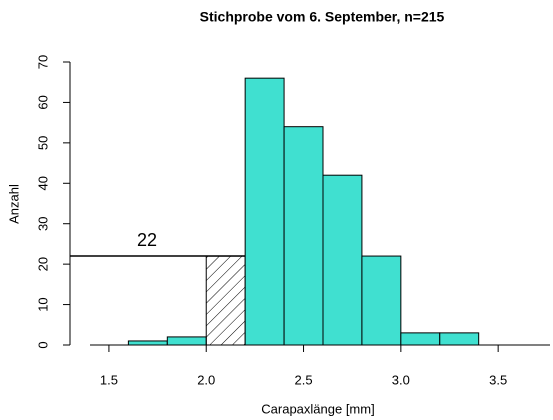 Image resolution: width=553 pixels, height=420 pixels. What do you see at coordinates (42, 264) in the screenshot?
I see `y-tick-label: 20` at bounding box center [42, 264].